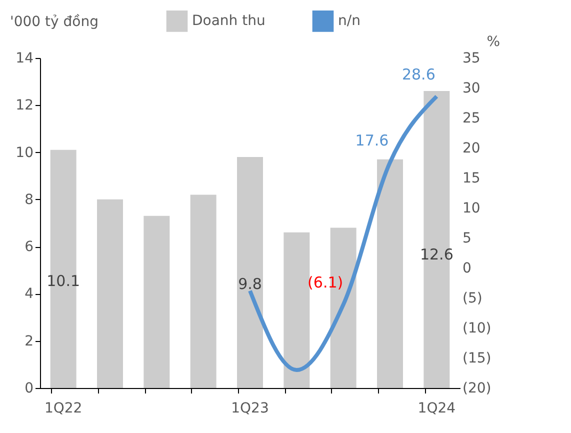 The width and height of the screenshot is (571, 433). I want to click on data-label: (6.1), so click(326, 283).